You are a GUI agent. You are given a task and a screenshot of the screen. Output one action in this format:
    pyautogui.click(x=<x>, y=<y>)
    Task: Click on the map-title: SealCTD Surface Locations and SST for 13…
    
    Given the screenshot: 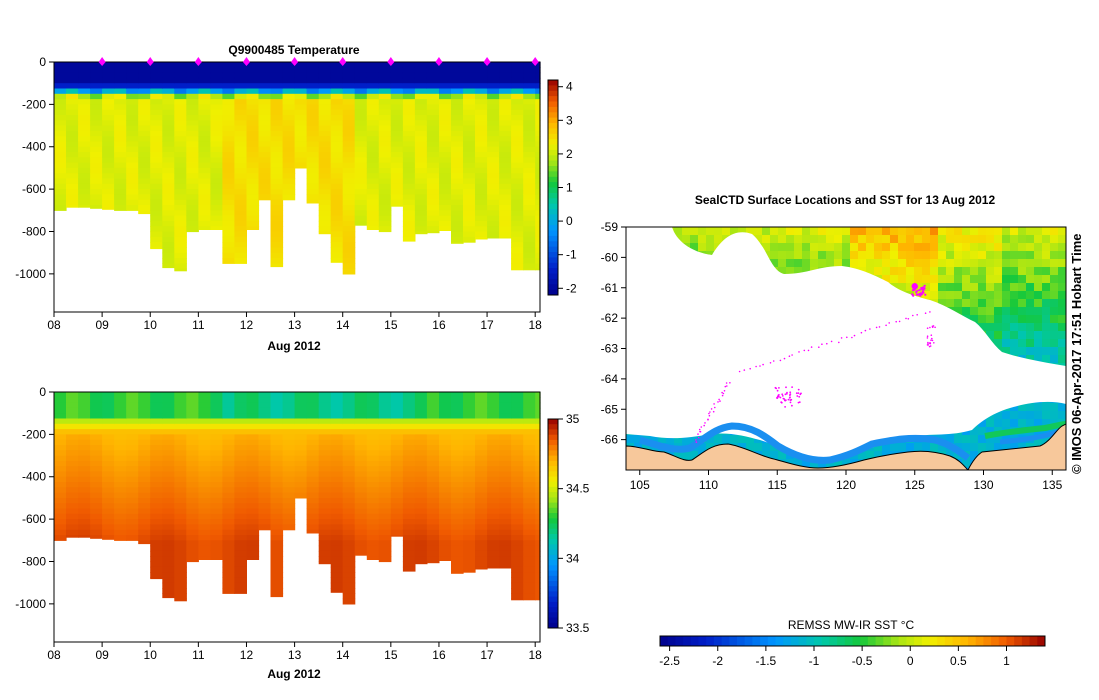 What is the action you would take?
    pyautogui.click(x=845, y=200)
    